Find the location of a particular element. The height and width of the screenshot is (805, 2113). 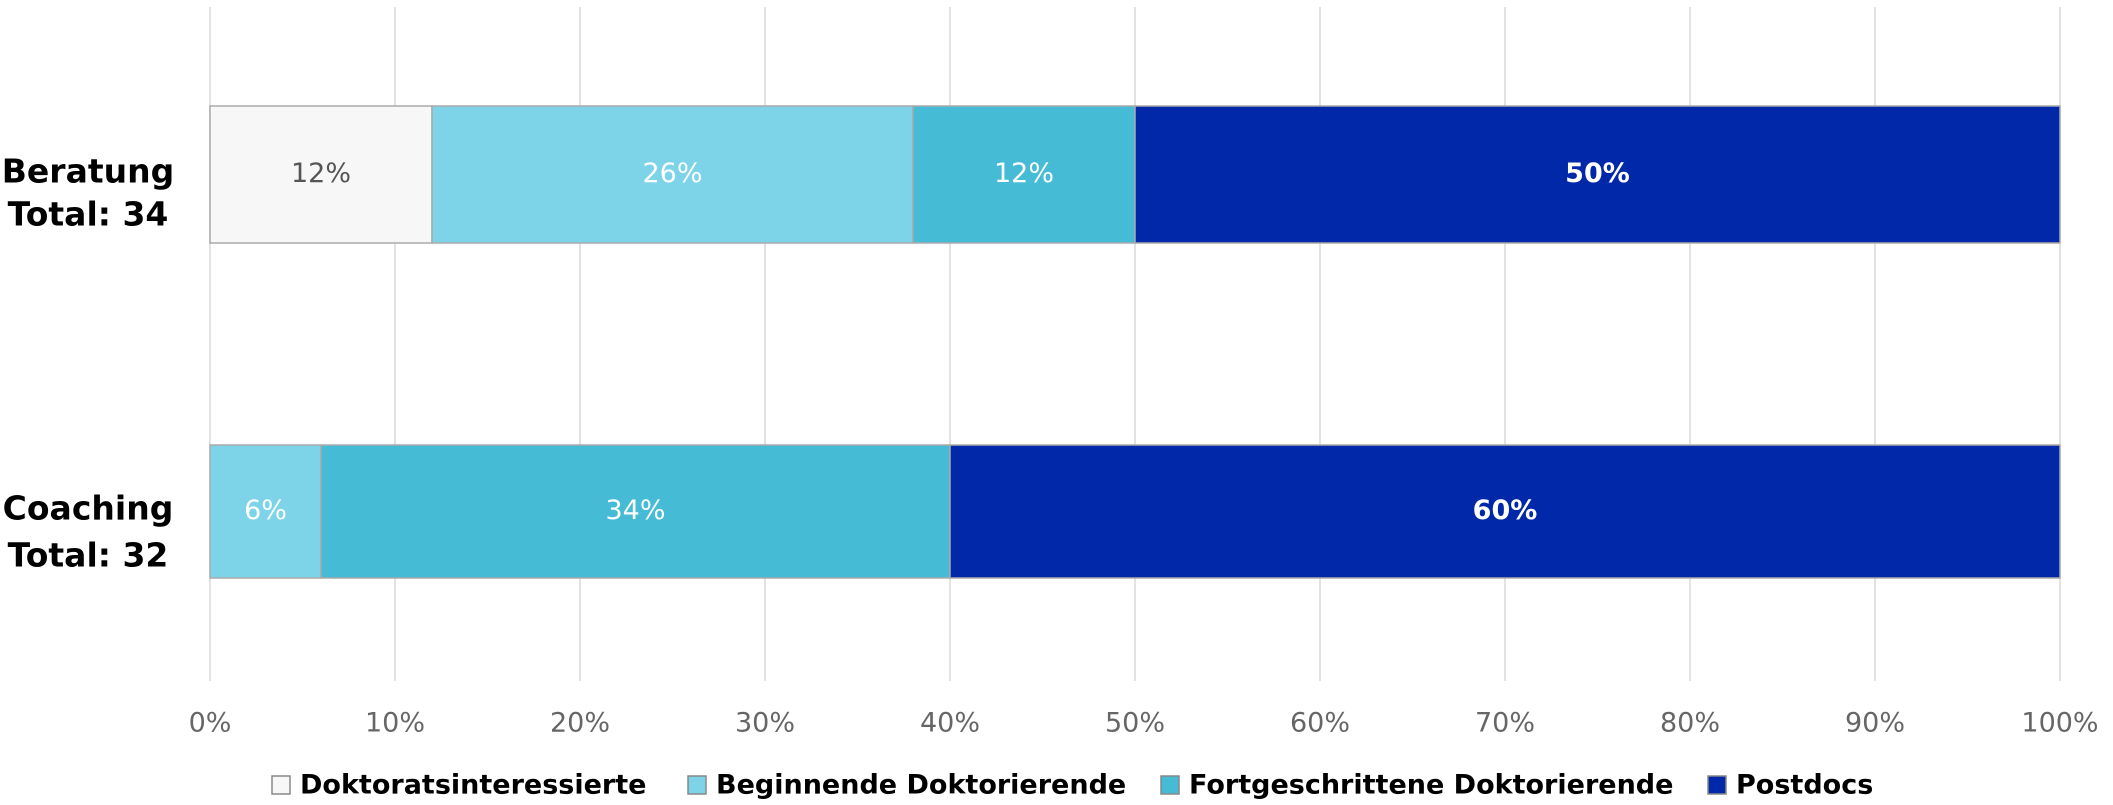

data-label: 34% is located at coordinates (635, 510).